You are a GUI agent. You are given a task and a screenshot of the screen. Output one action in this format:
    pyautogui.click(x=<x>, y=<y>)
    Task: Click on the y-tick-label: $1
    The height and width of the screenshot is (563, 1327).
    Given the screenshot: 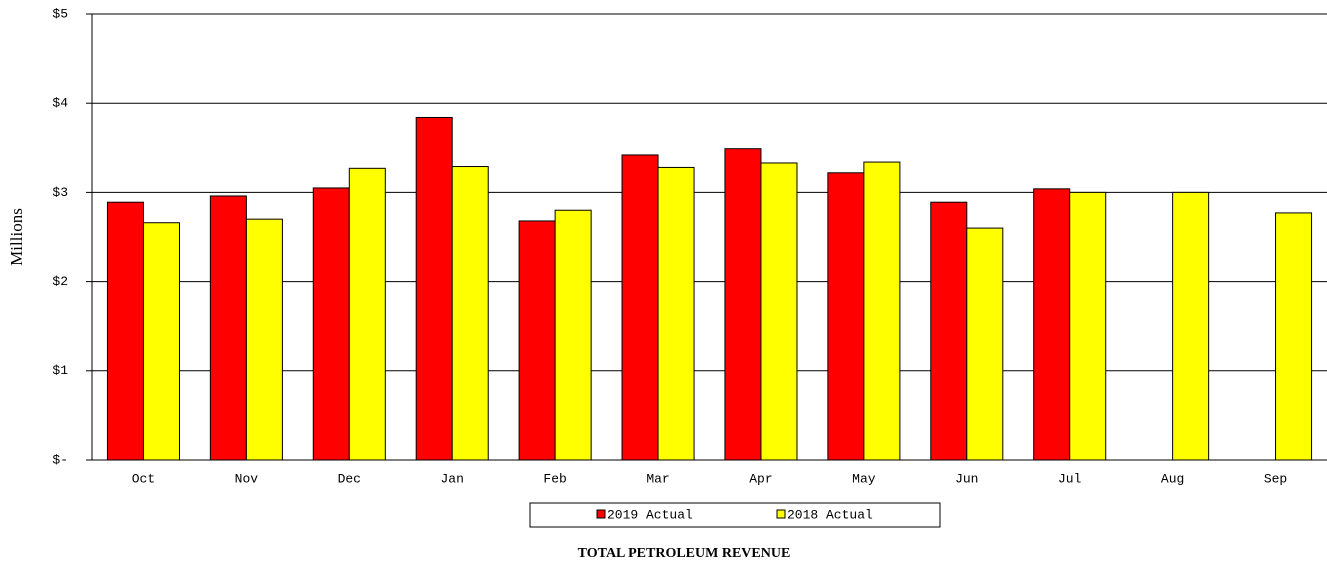 What is the action you would take?
    pyautogui.click(x=60, y=370)
    